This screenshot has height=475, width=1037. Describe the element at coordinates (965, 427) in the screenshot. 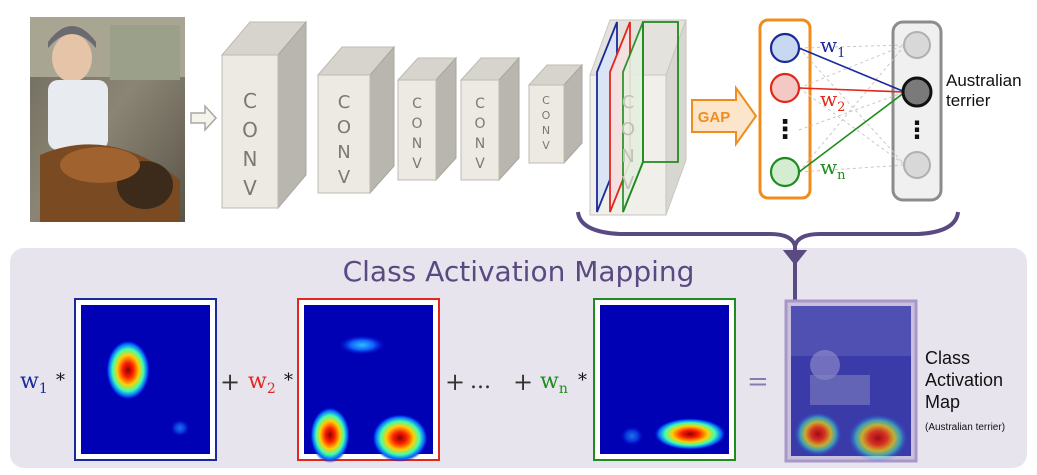

I see `svg-text: (Australian terrier)` at that location.